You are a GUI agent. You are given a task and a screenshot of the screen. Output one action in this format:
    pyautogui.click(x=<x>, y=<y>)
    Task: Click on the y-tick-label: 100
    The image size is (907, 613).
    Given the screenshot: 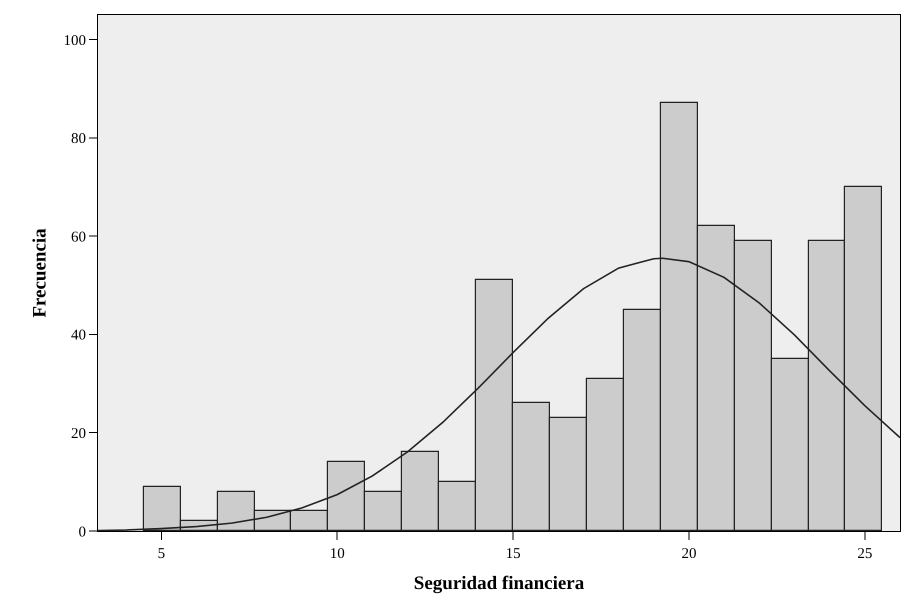 What is the action you would take?
    pyautogui.click(x=75, y=40)
    